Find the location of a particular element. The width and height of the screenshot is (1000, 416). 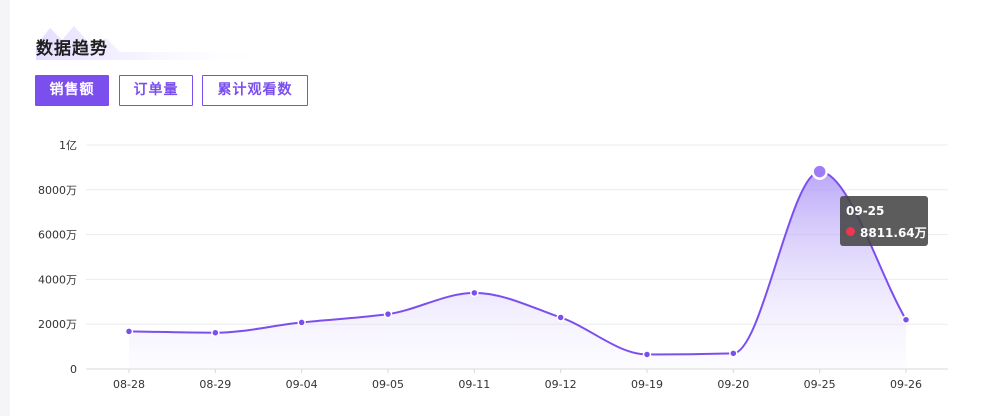

x-tick-label: 09-26 is located at coordinates (906, 384).